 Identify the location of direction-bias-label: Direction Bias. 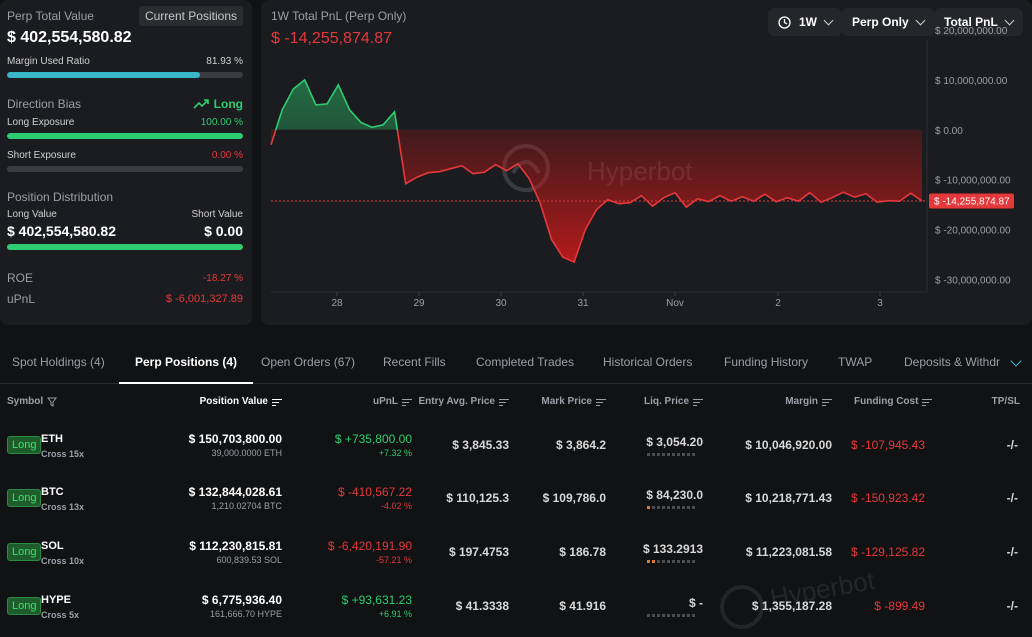
(44, 104).